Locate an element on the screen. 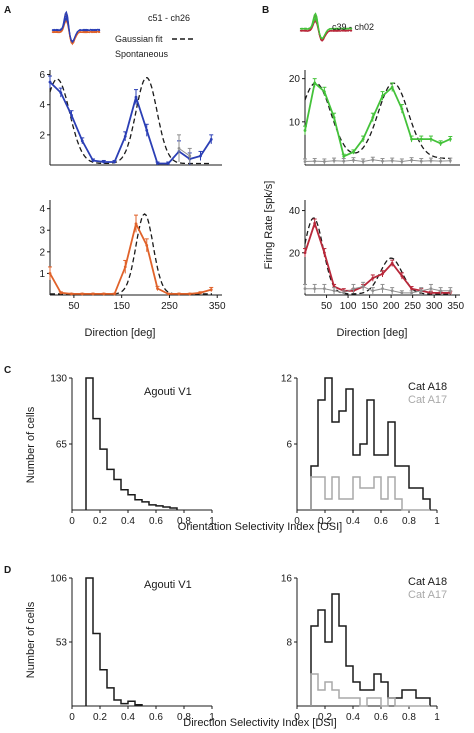 This screenshot has height=733, width=474. chart-c-left: 65 130 0 0.2 0.4 0.6 0.8 1 is located at coordinates (132, 451).